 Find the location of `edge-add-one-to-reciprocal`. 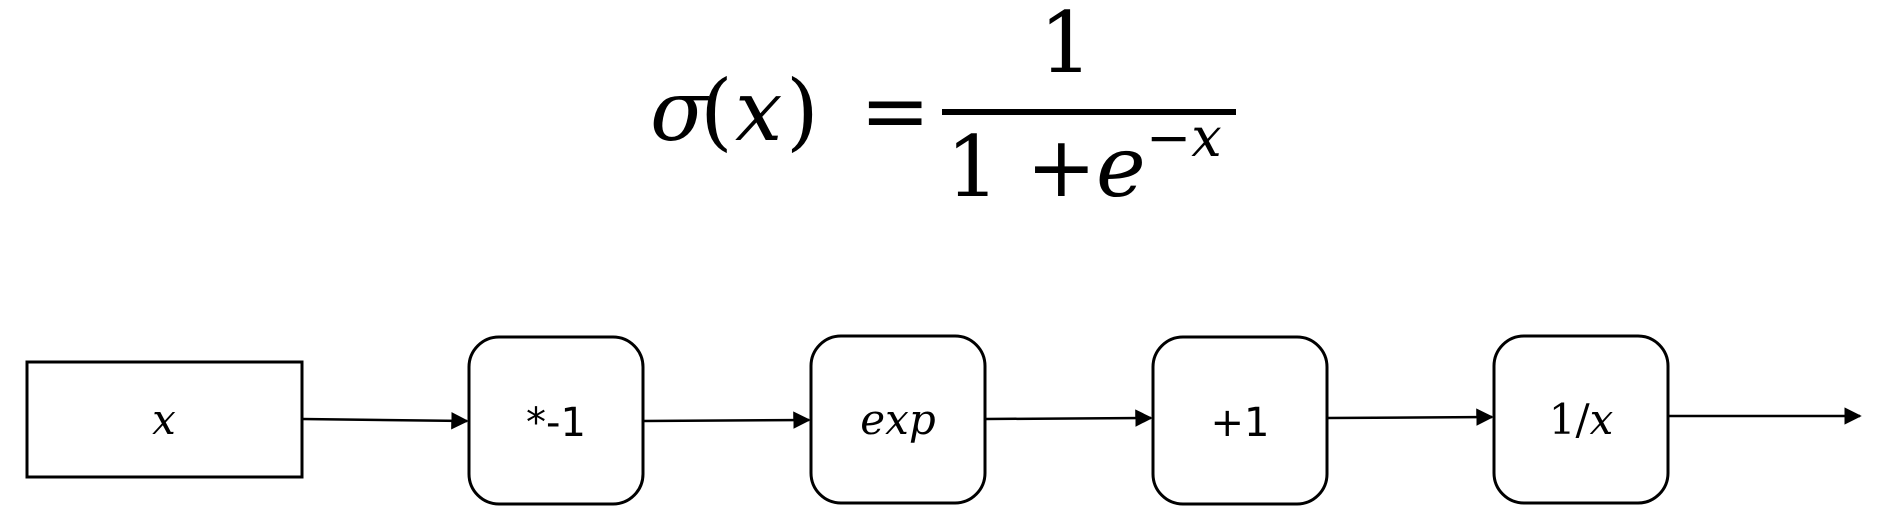

edge-add-one-to-reciprocal is located at coordinates (1410, 417).